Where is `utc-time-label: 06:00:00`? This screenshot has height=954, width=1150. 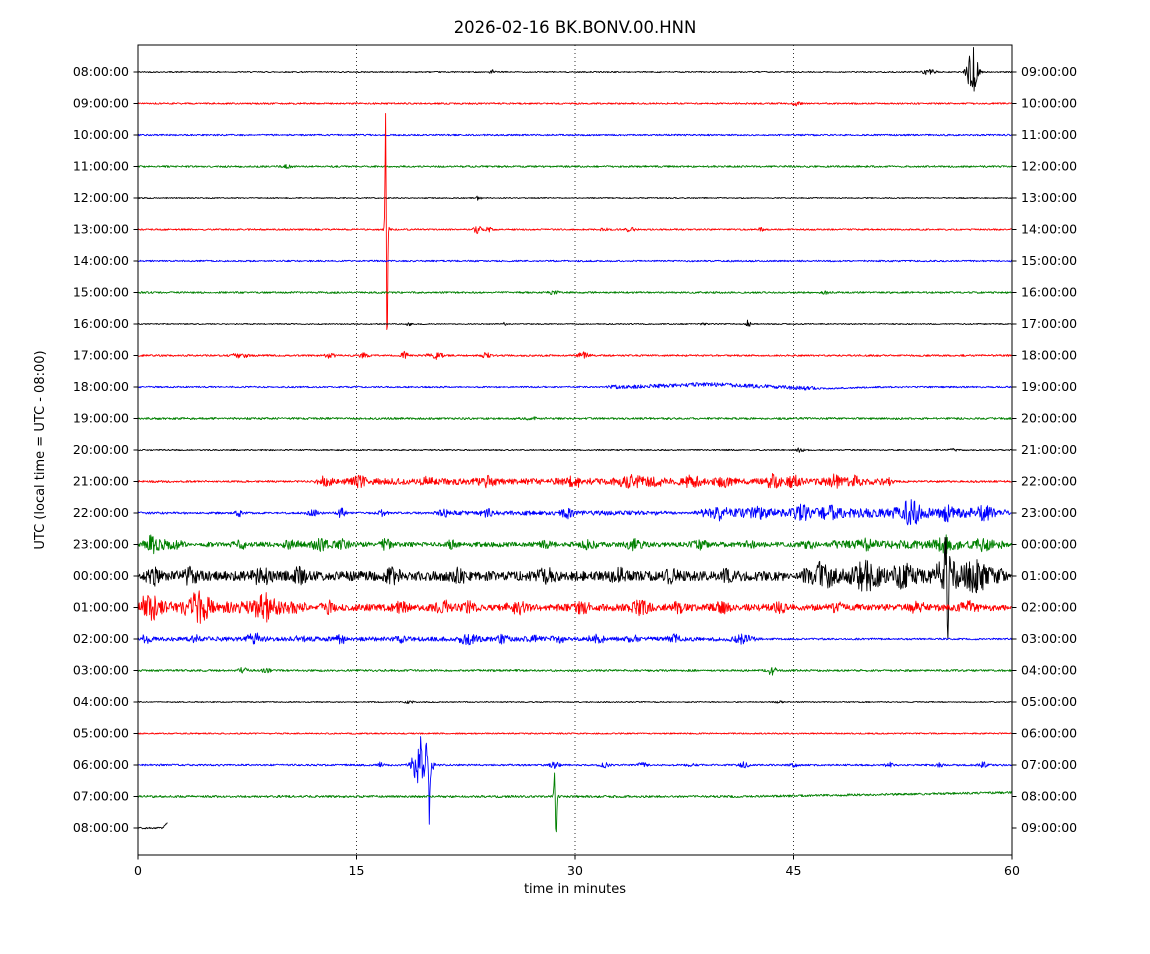 utc-time-label: 06:00:00 is located at coordinates (101, 764).